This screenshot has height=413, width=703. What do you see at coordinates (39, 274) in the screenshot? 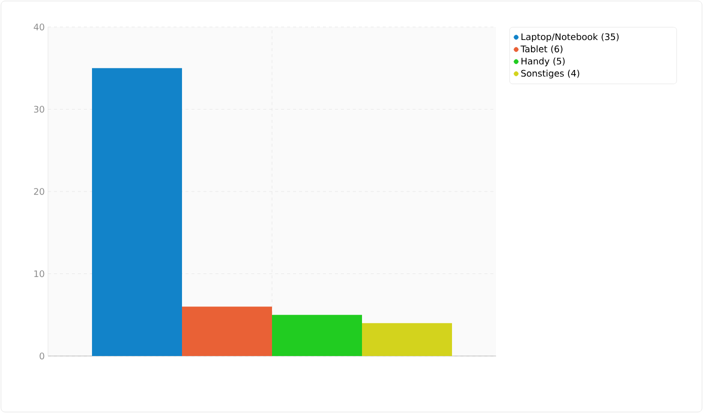
I see `y-tick-label: 10` at bounding box center [39, 274].